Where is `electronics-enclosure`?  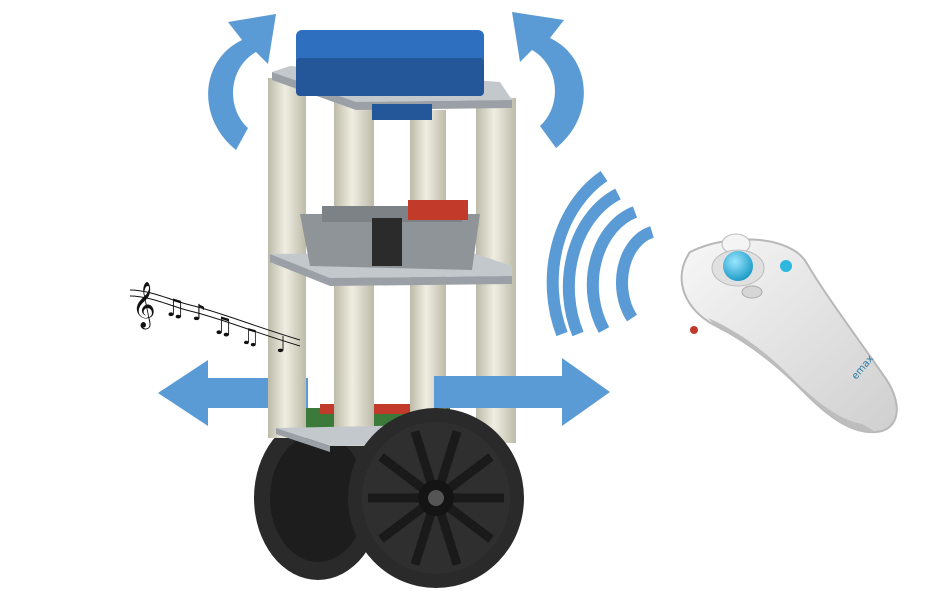 electronics-enclosure is located at coordinates (390, 75).